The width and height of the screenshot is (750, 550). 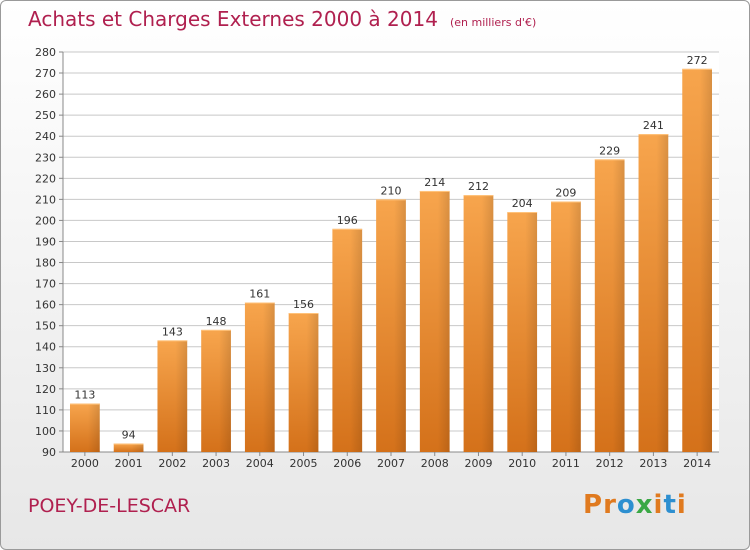 What do you see at coordinates (45, 220) in the screenshot?
I see `y-tick-label: 200` at bounding box center [45, 220].